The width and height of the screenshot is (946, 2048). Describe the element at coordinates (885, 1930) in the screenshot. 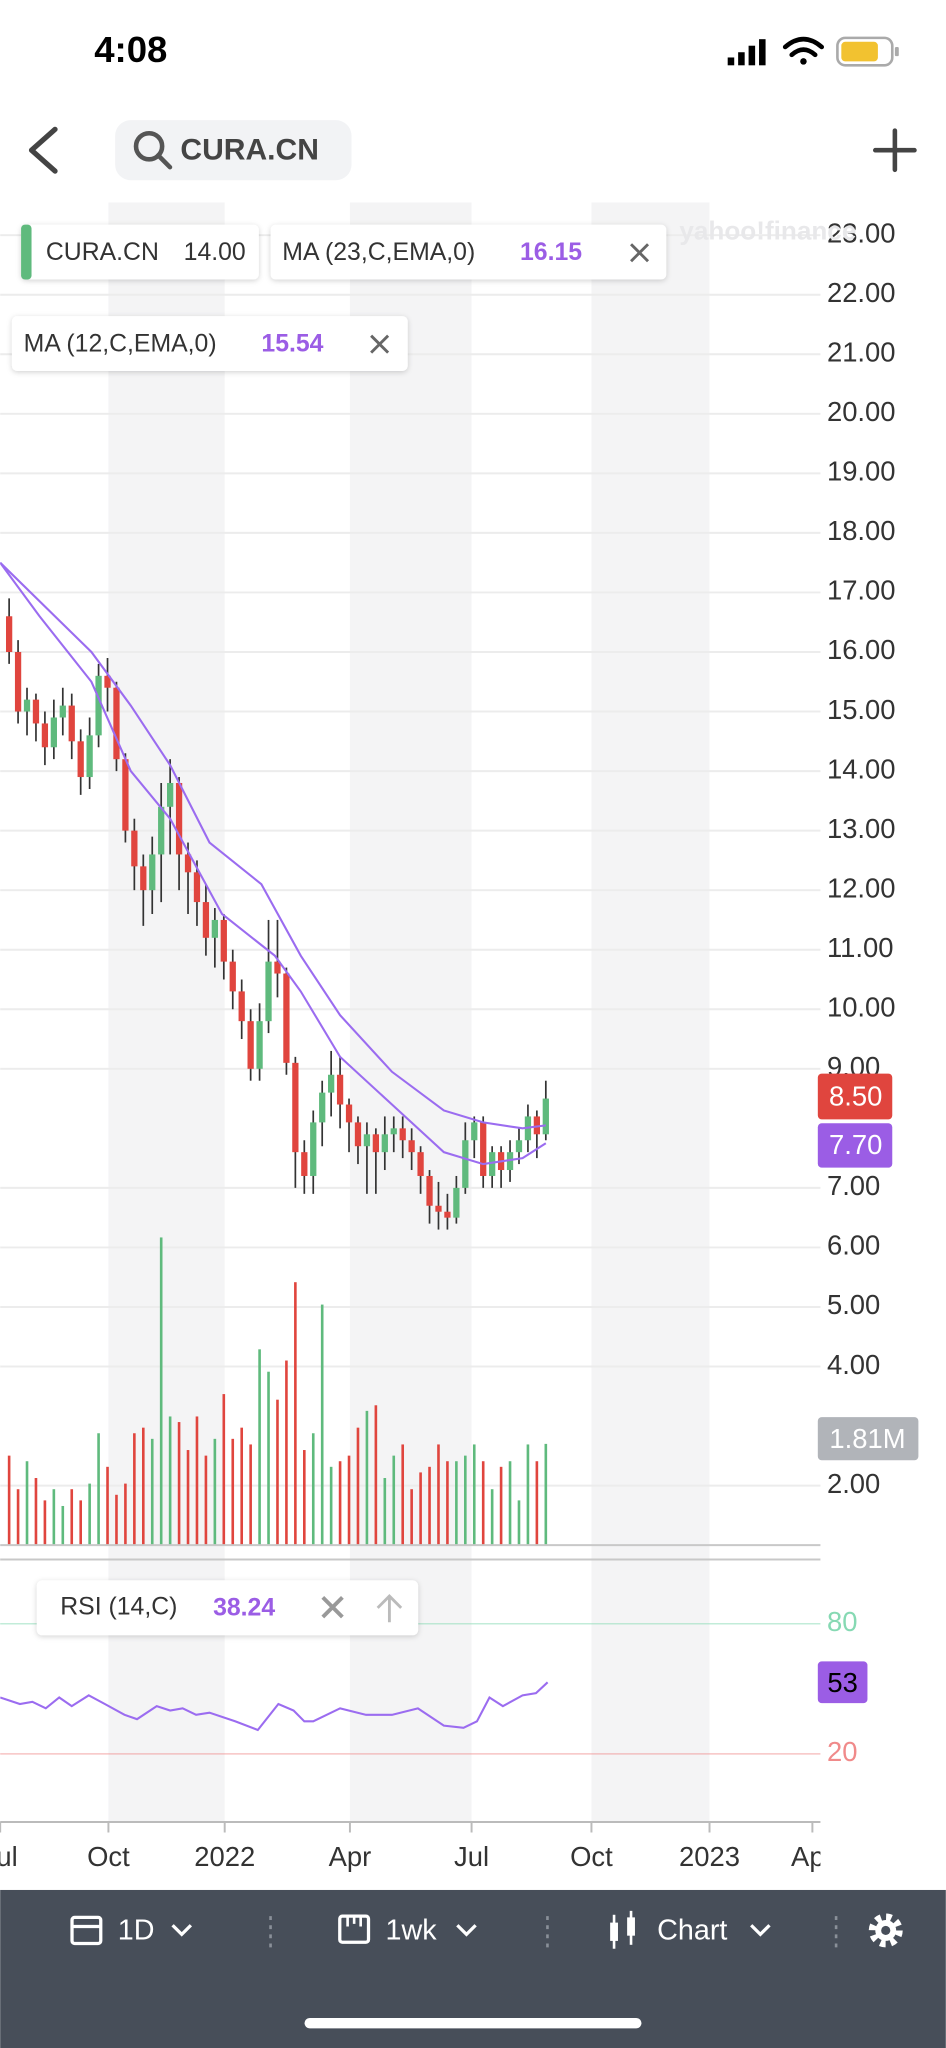

I see `settings-button` at that location.